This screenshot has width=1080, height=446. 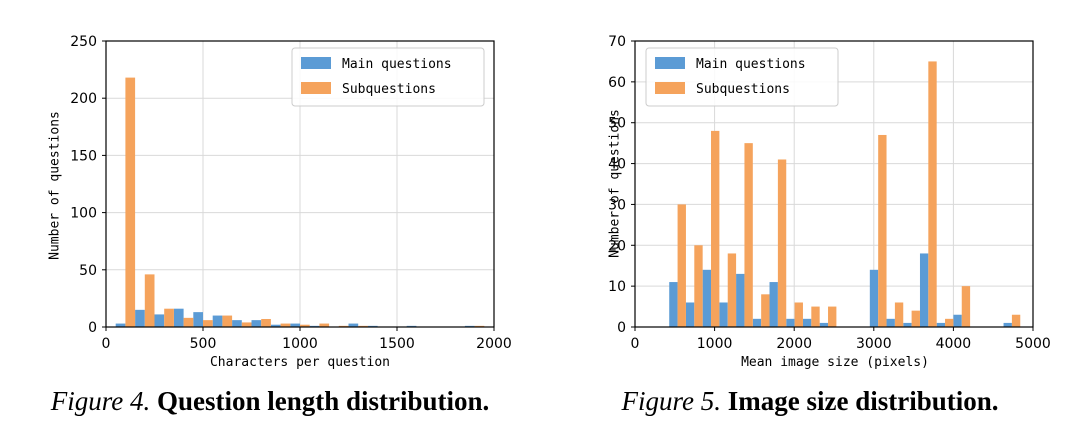 I want to click on figure-4-label: Figure 4., so click(x=100, y=401).